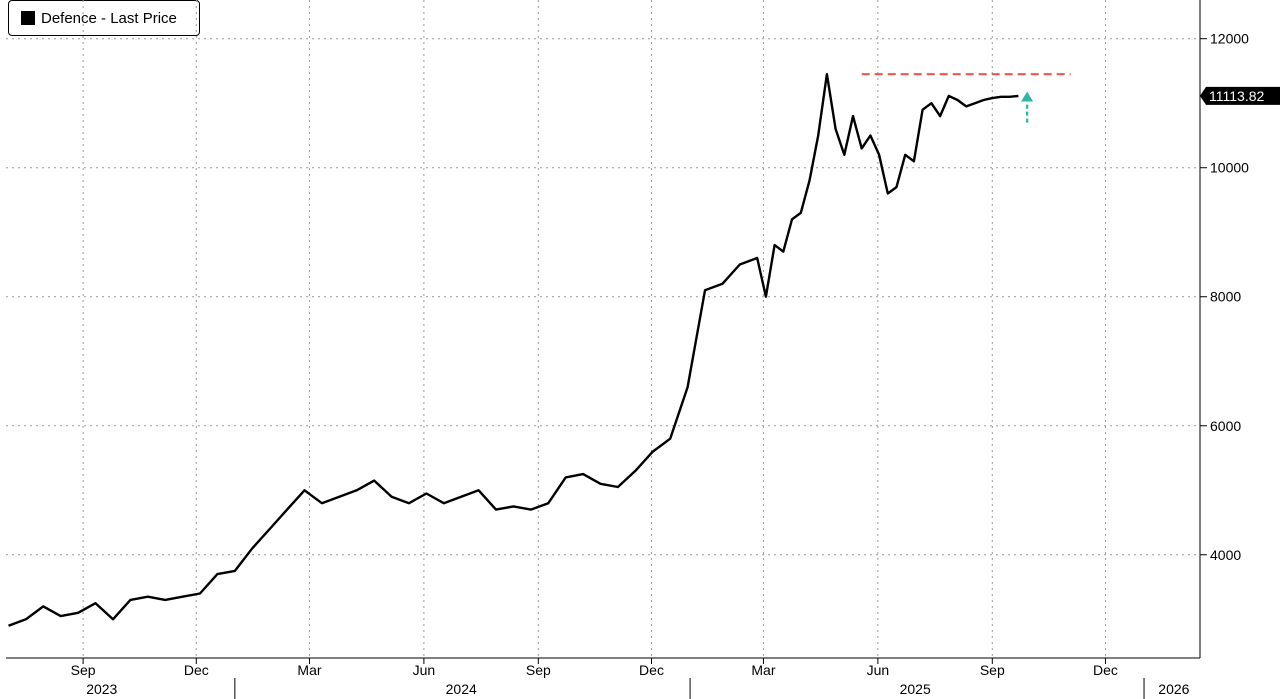 The width and height of the screenshot is (1280, 699). What do you see at coordinates (28, 18) in the screenshot?
I see `legend-swatch` at bounding box center [28, 18].